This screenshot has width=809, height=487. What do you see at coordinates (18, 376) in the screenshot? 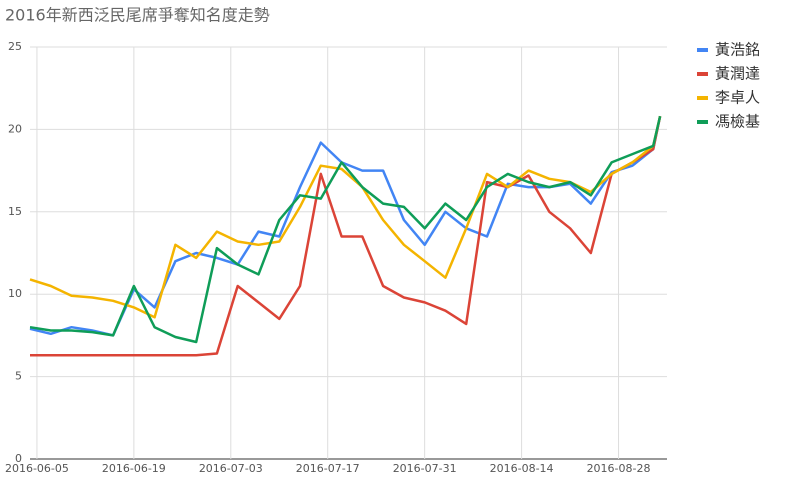
I see `y-tick-label: 5` at bounding box center [18, 376].